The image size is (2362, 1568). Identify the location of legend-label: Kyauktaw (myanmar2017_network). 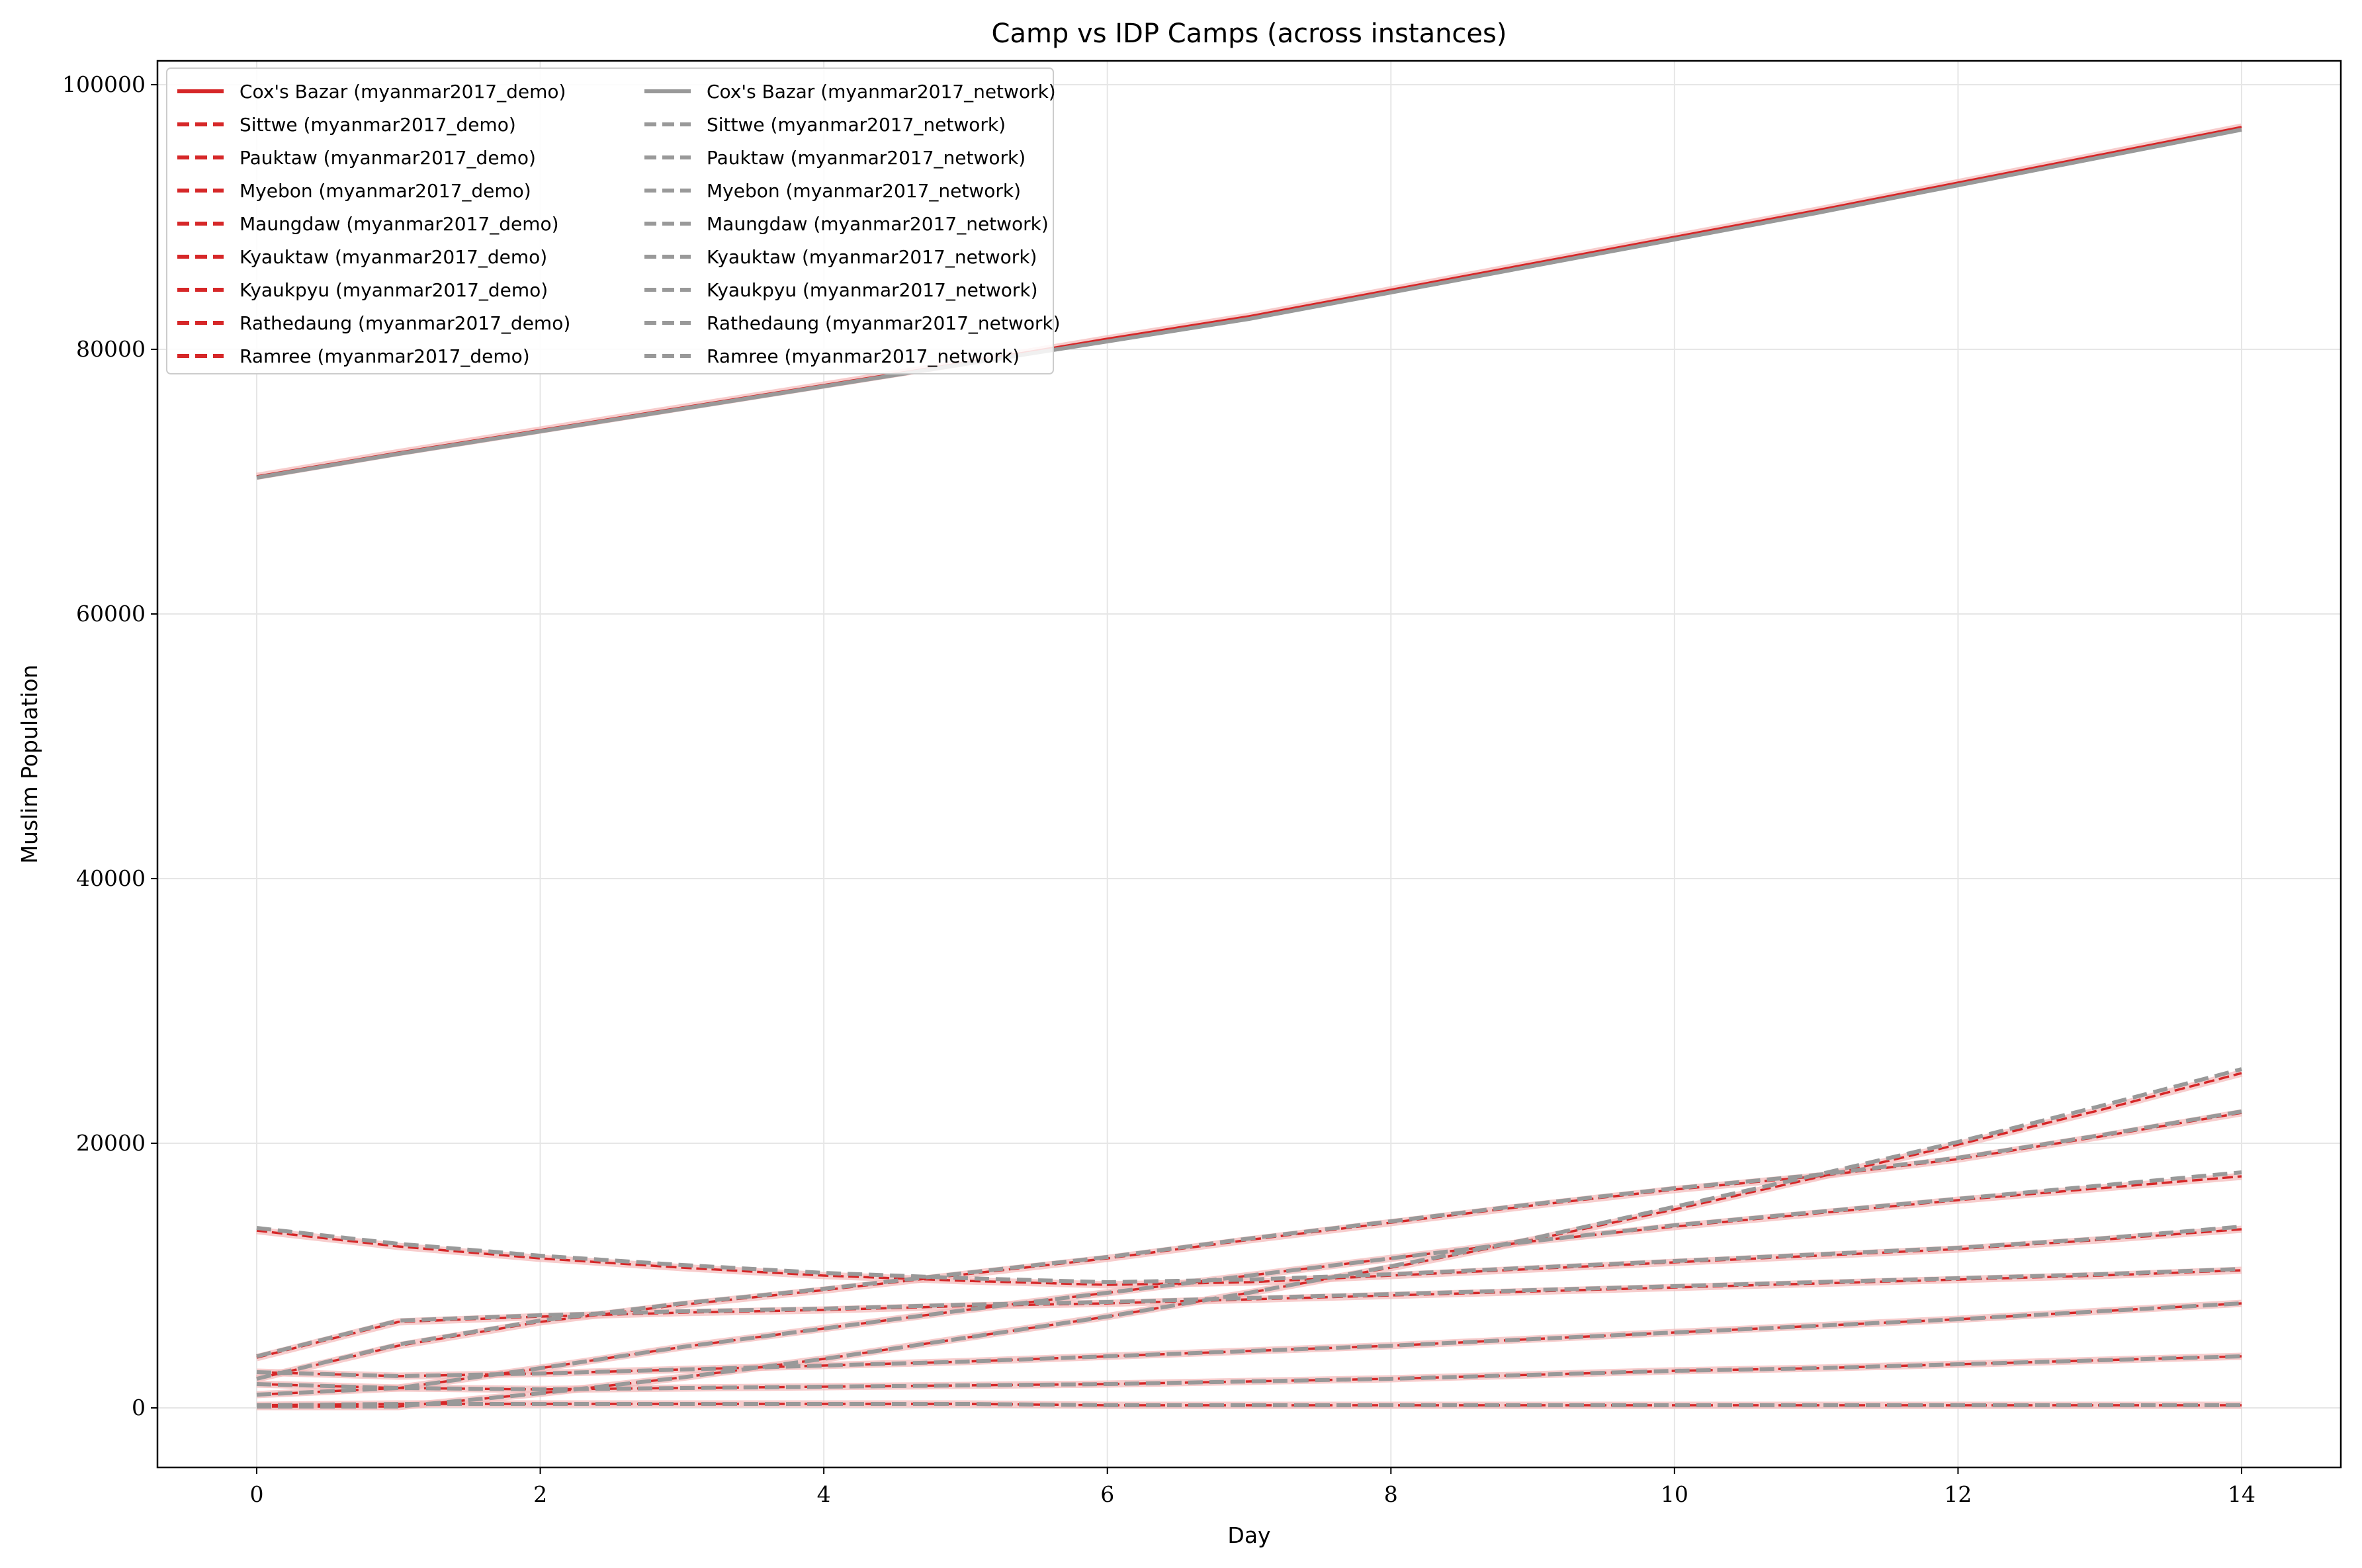
(872, 257).